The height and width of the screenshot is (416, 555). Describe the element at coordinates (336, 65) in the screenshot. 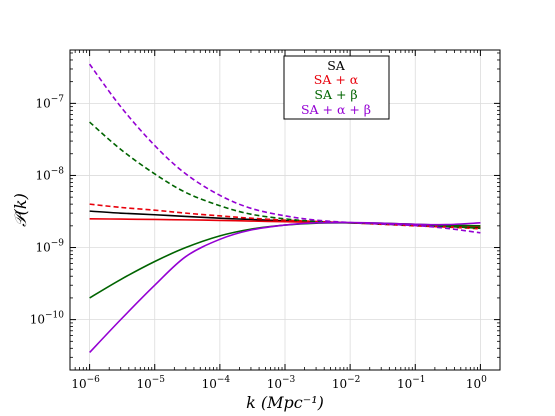

I see `legend-entry-sa: SA` at that location.